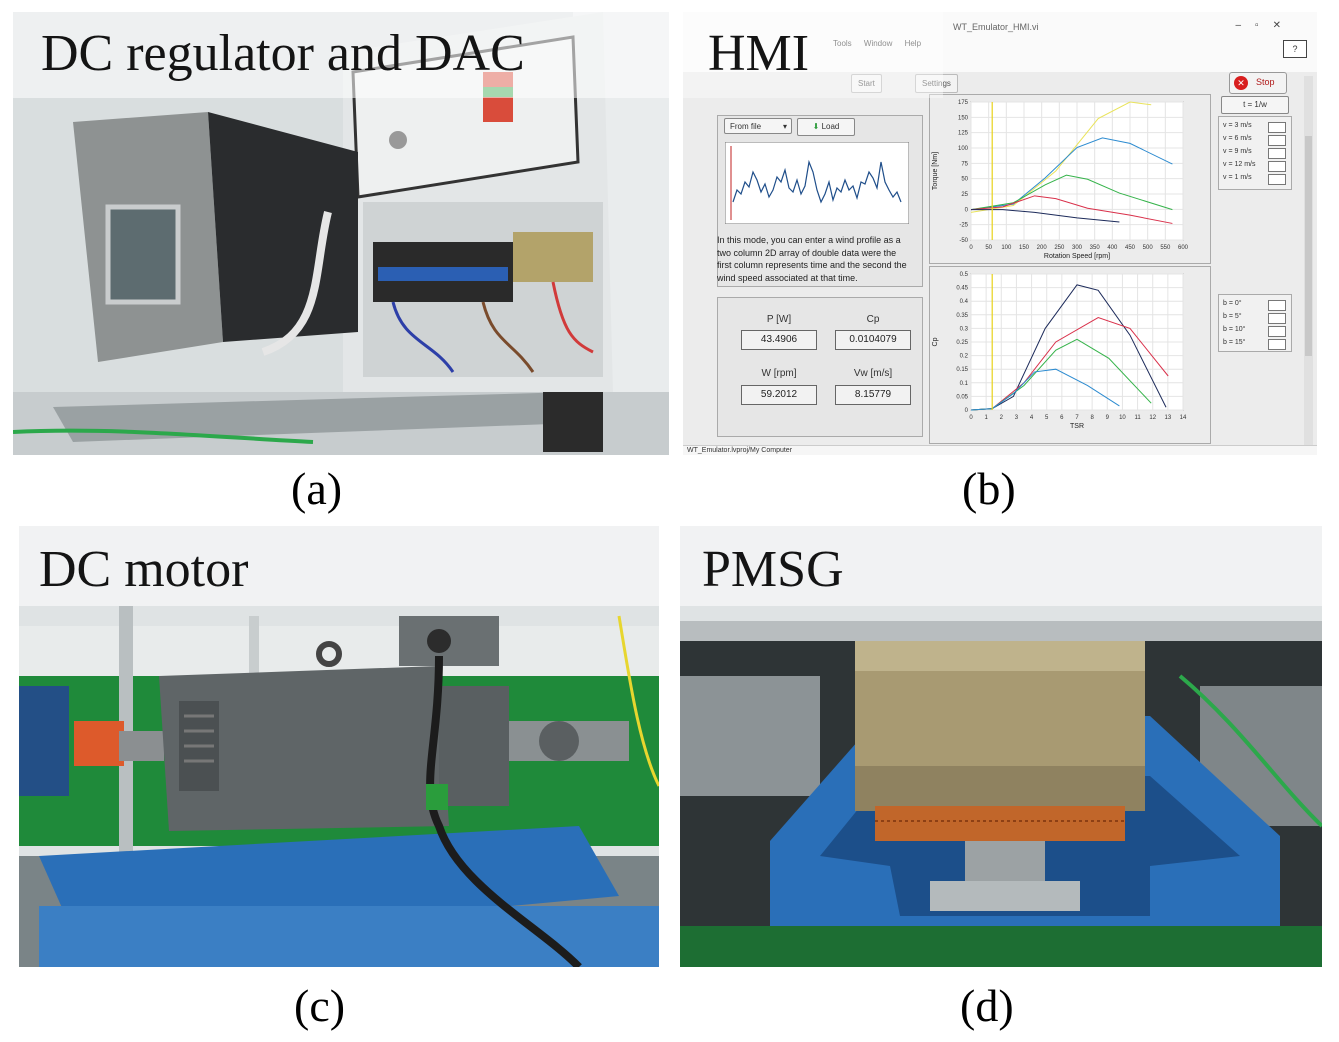  I want to click on window-controls: –▫✕, so click(1265, 25).